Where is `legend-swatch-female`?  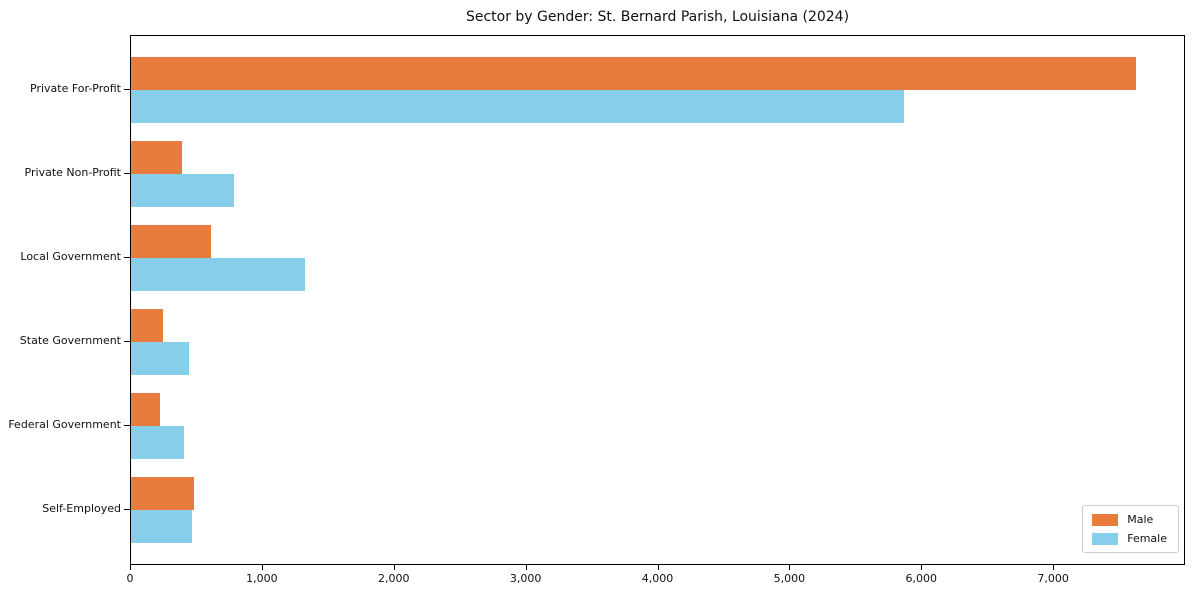
legend-swatch-female is located at coordinates (1105, 538).